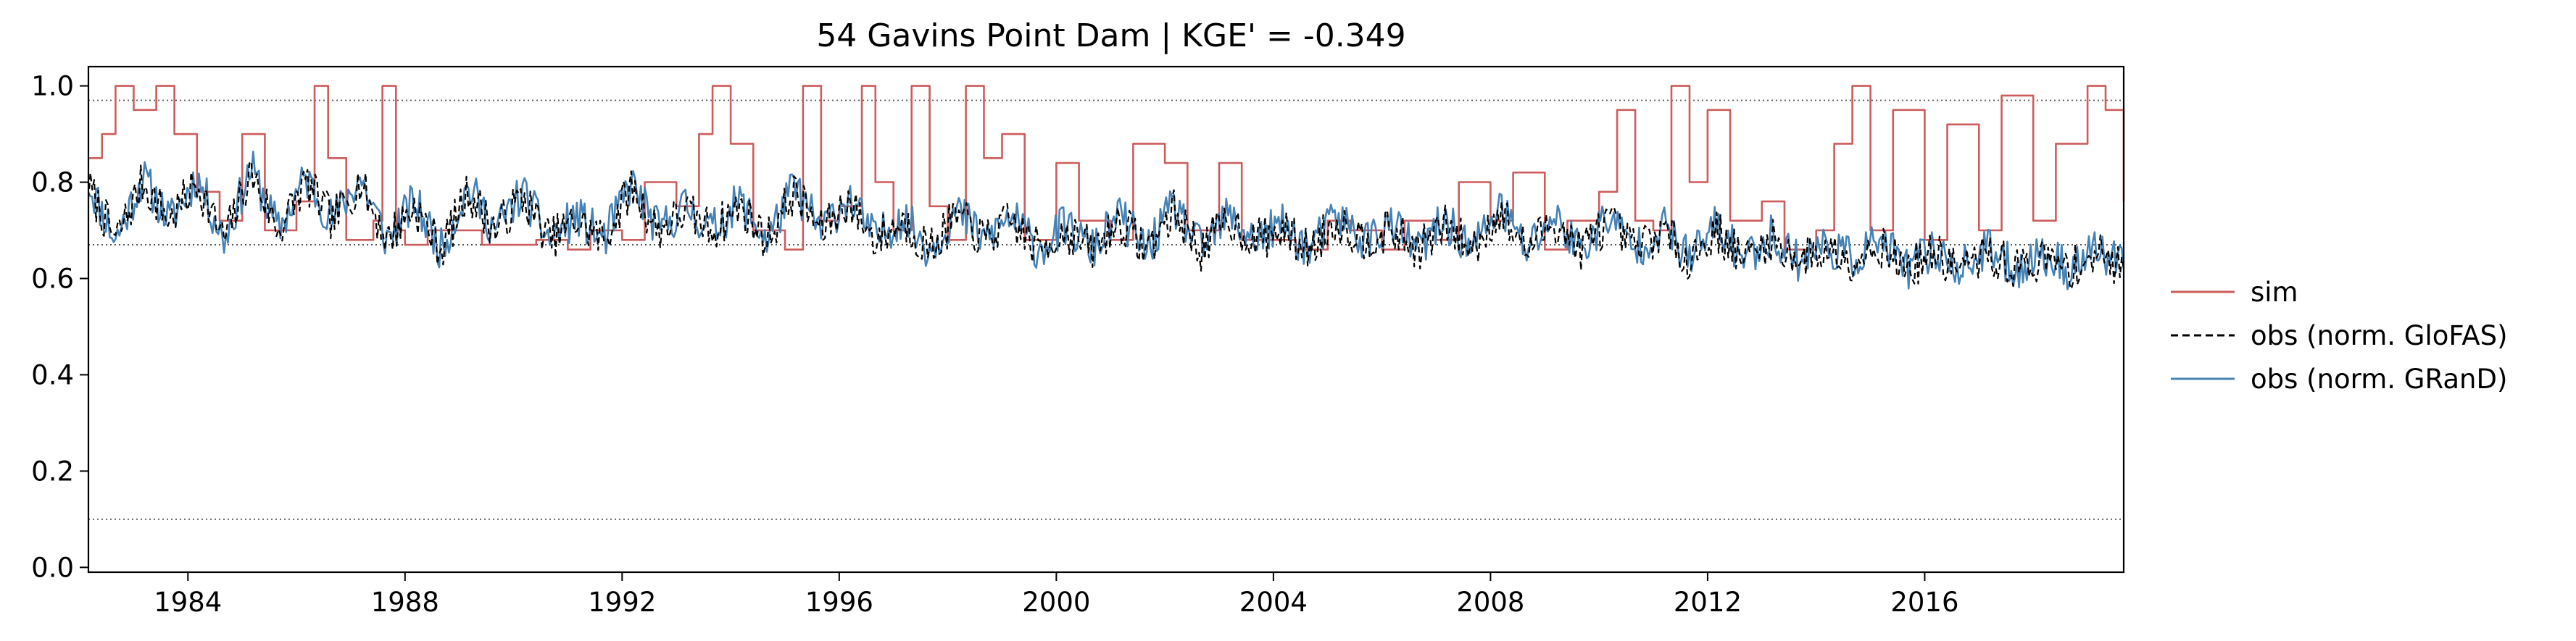 This screenshot has width=2576, height=641. I want to click on legend-label-2: obs (norm. GRanD), so click(2379, 380).